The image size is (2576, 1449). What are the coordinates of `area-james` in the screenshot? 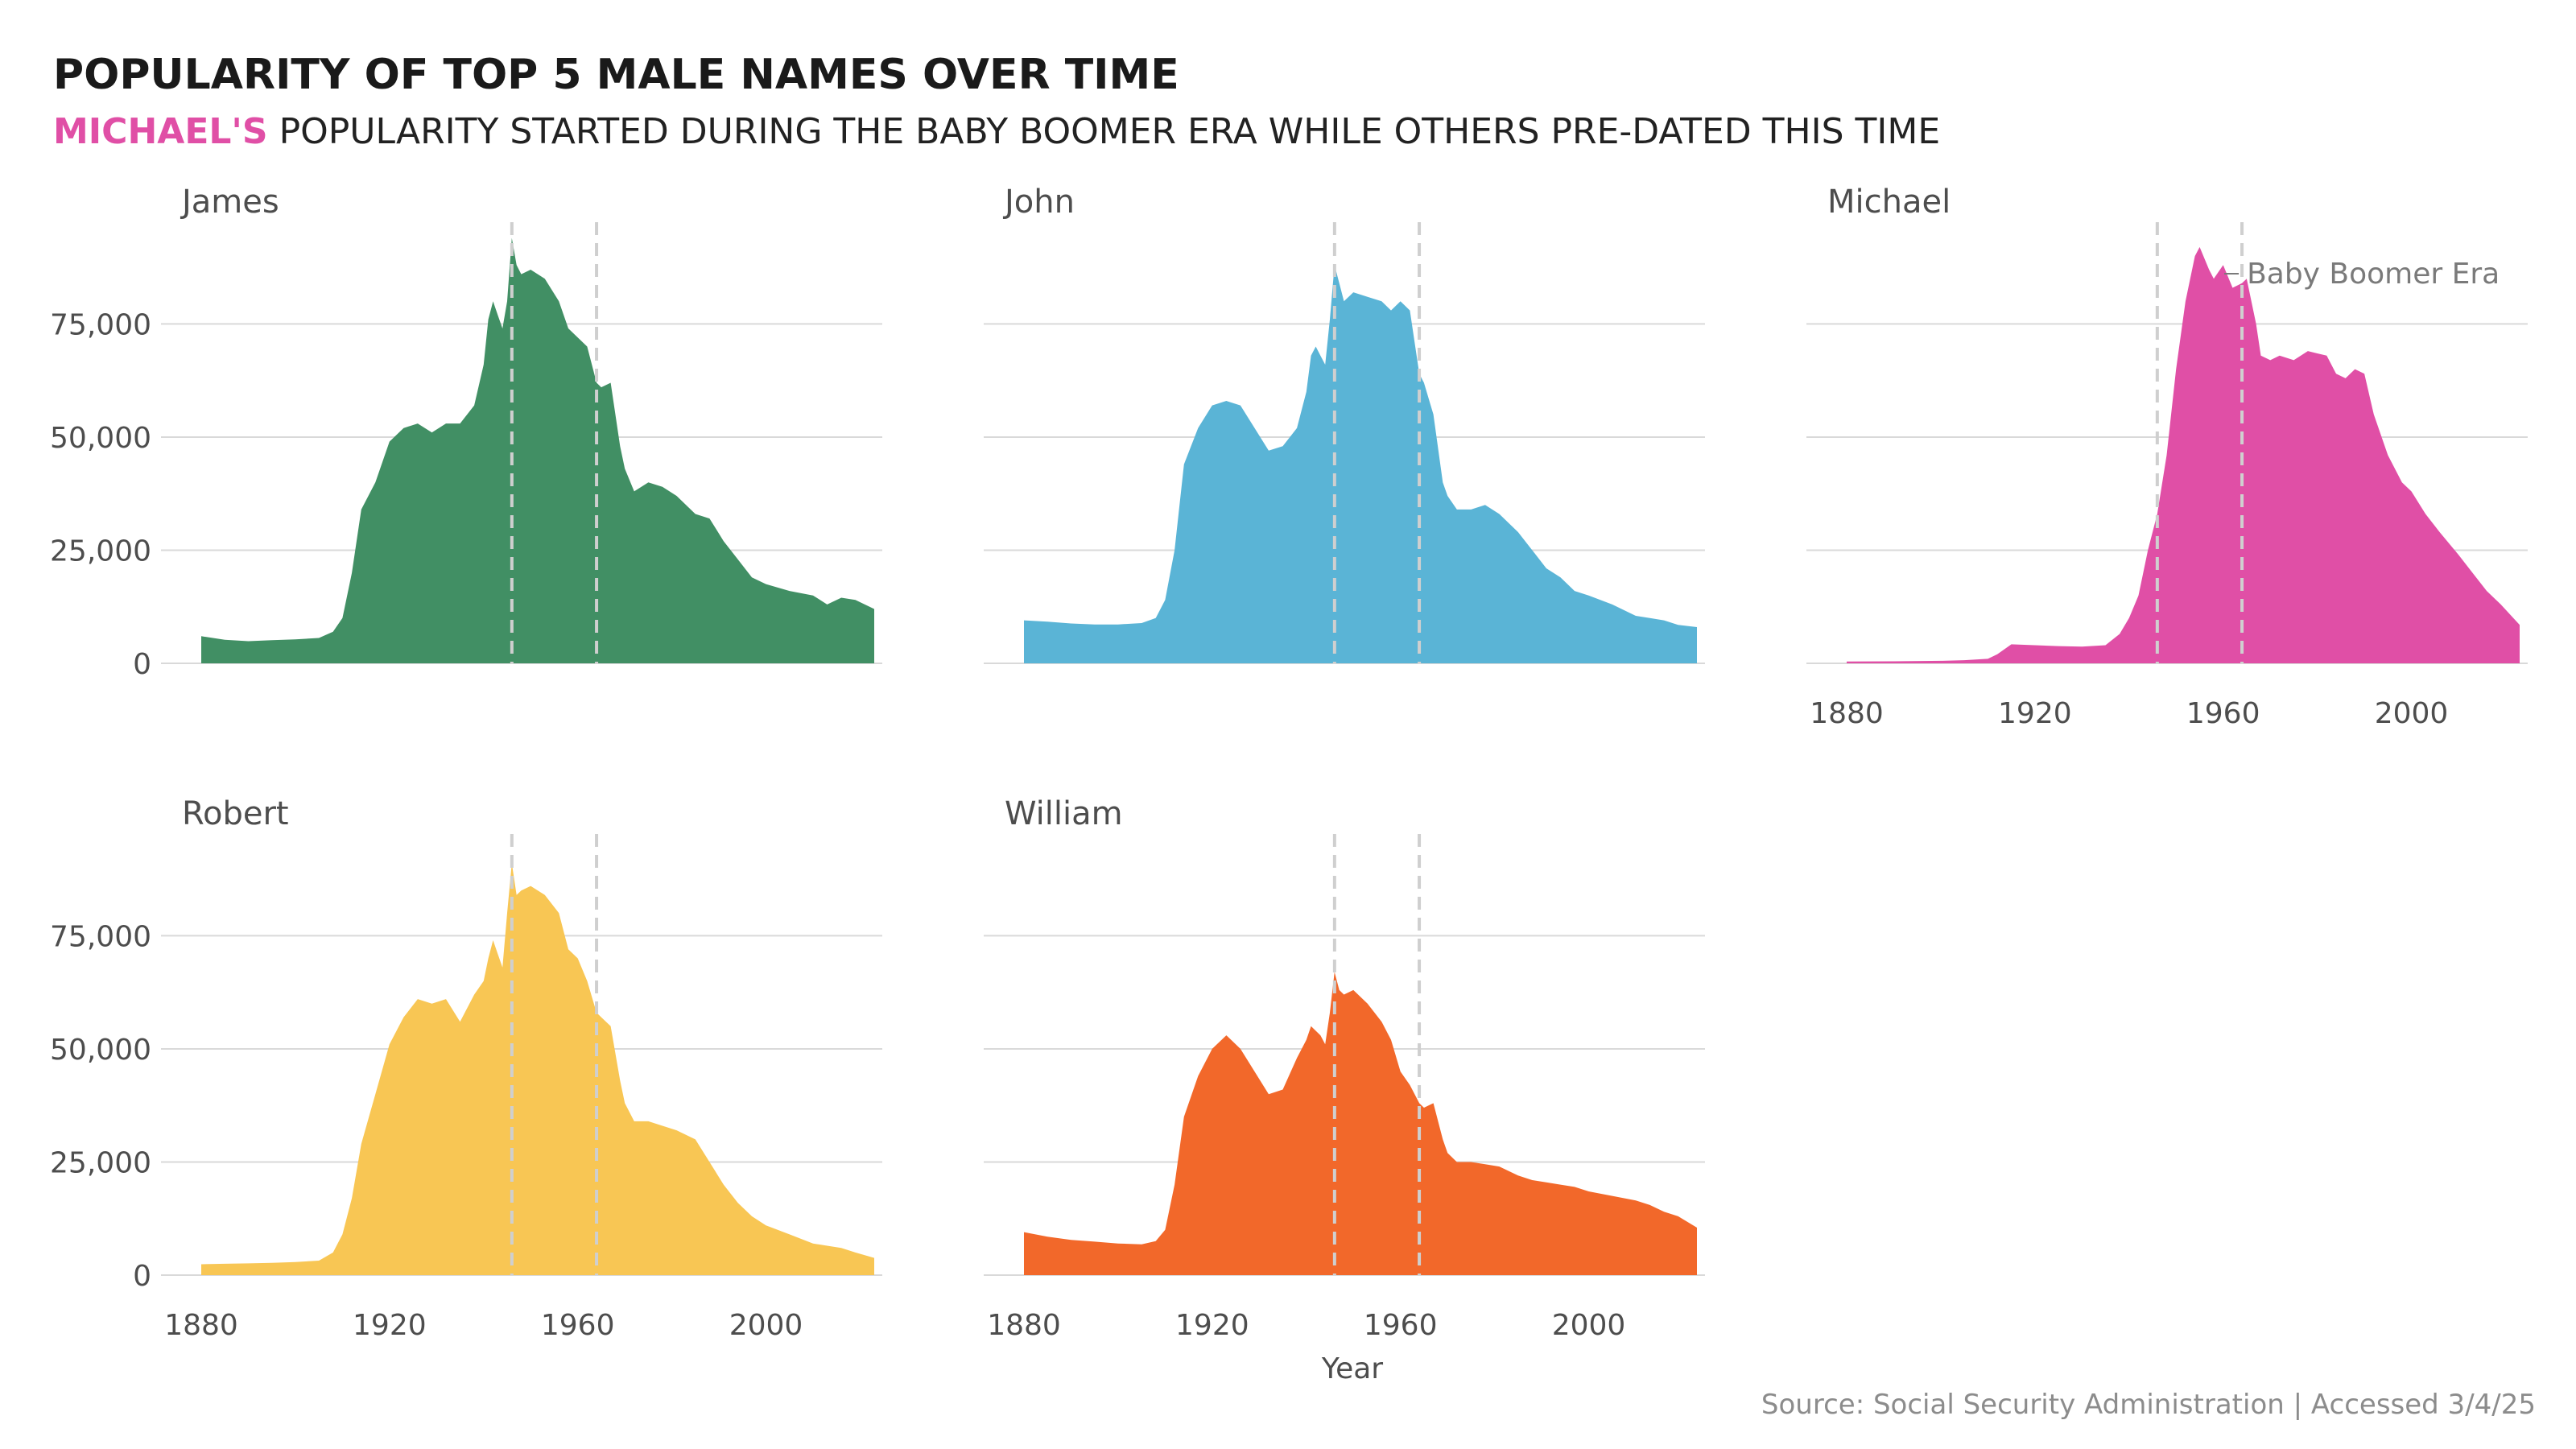 It's located at (537, 450).